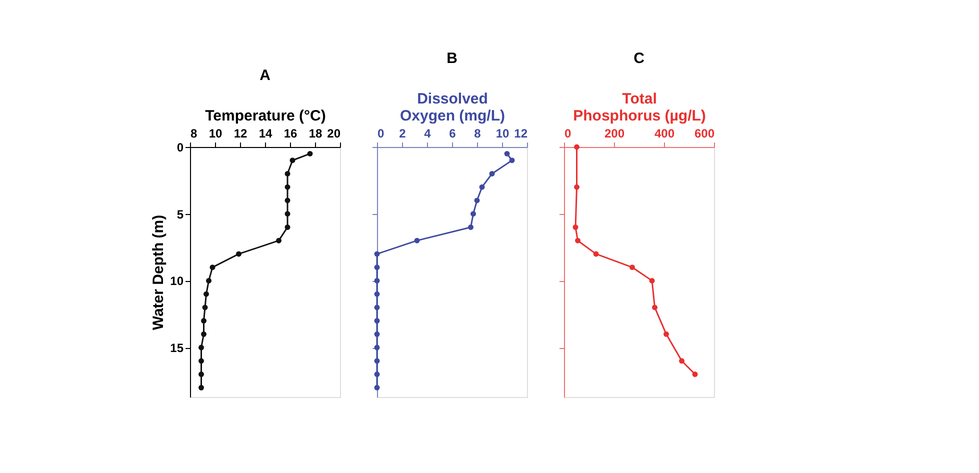  What do you see at coordinates (334, 133) in the screenshot?
I see `x-tick-label: 20` at bounding box center [334, 133].